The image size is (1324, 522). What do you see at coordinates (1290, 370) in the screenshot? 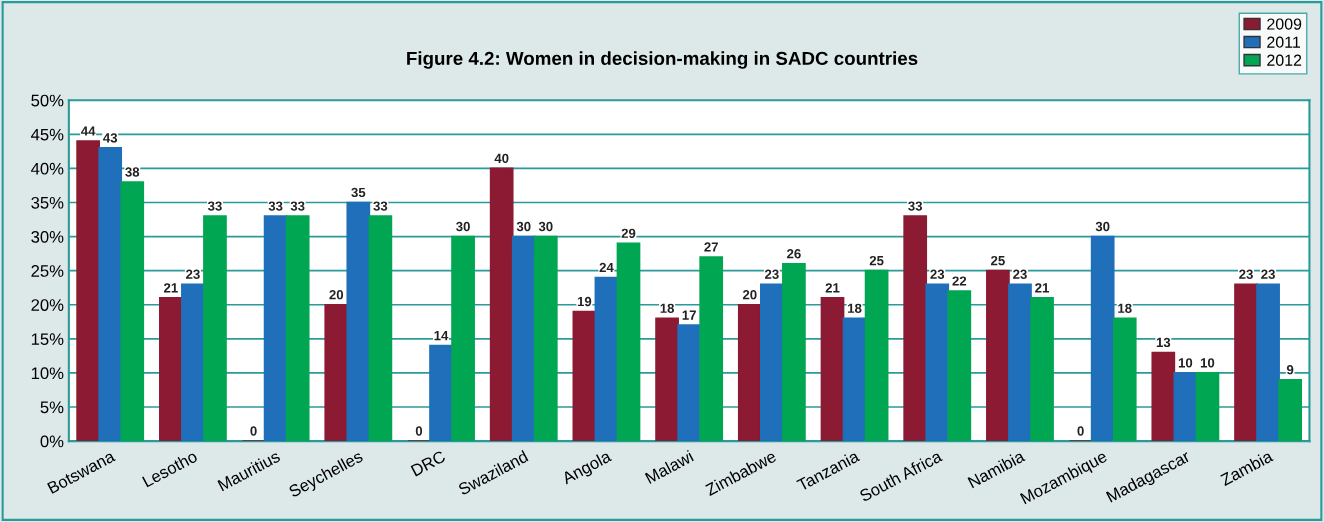
I see `data-label: 9` at bounding box center [1290, 370].